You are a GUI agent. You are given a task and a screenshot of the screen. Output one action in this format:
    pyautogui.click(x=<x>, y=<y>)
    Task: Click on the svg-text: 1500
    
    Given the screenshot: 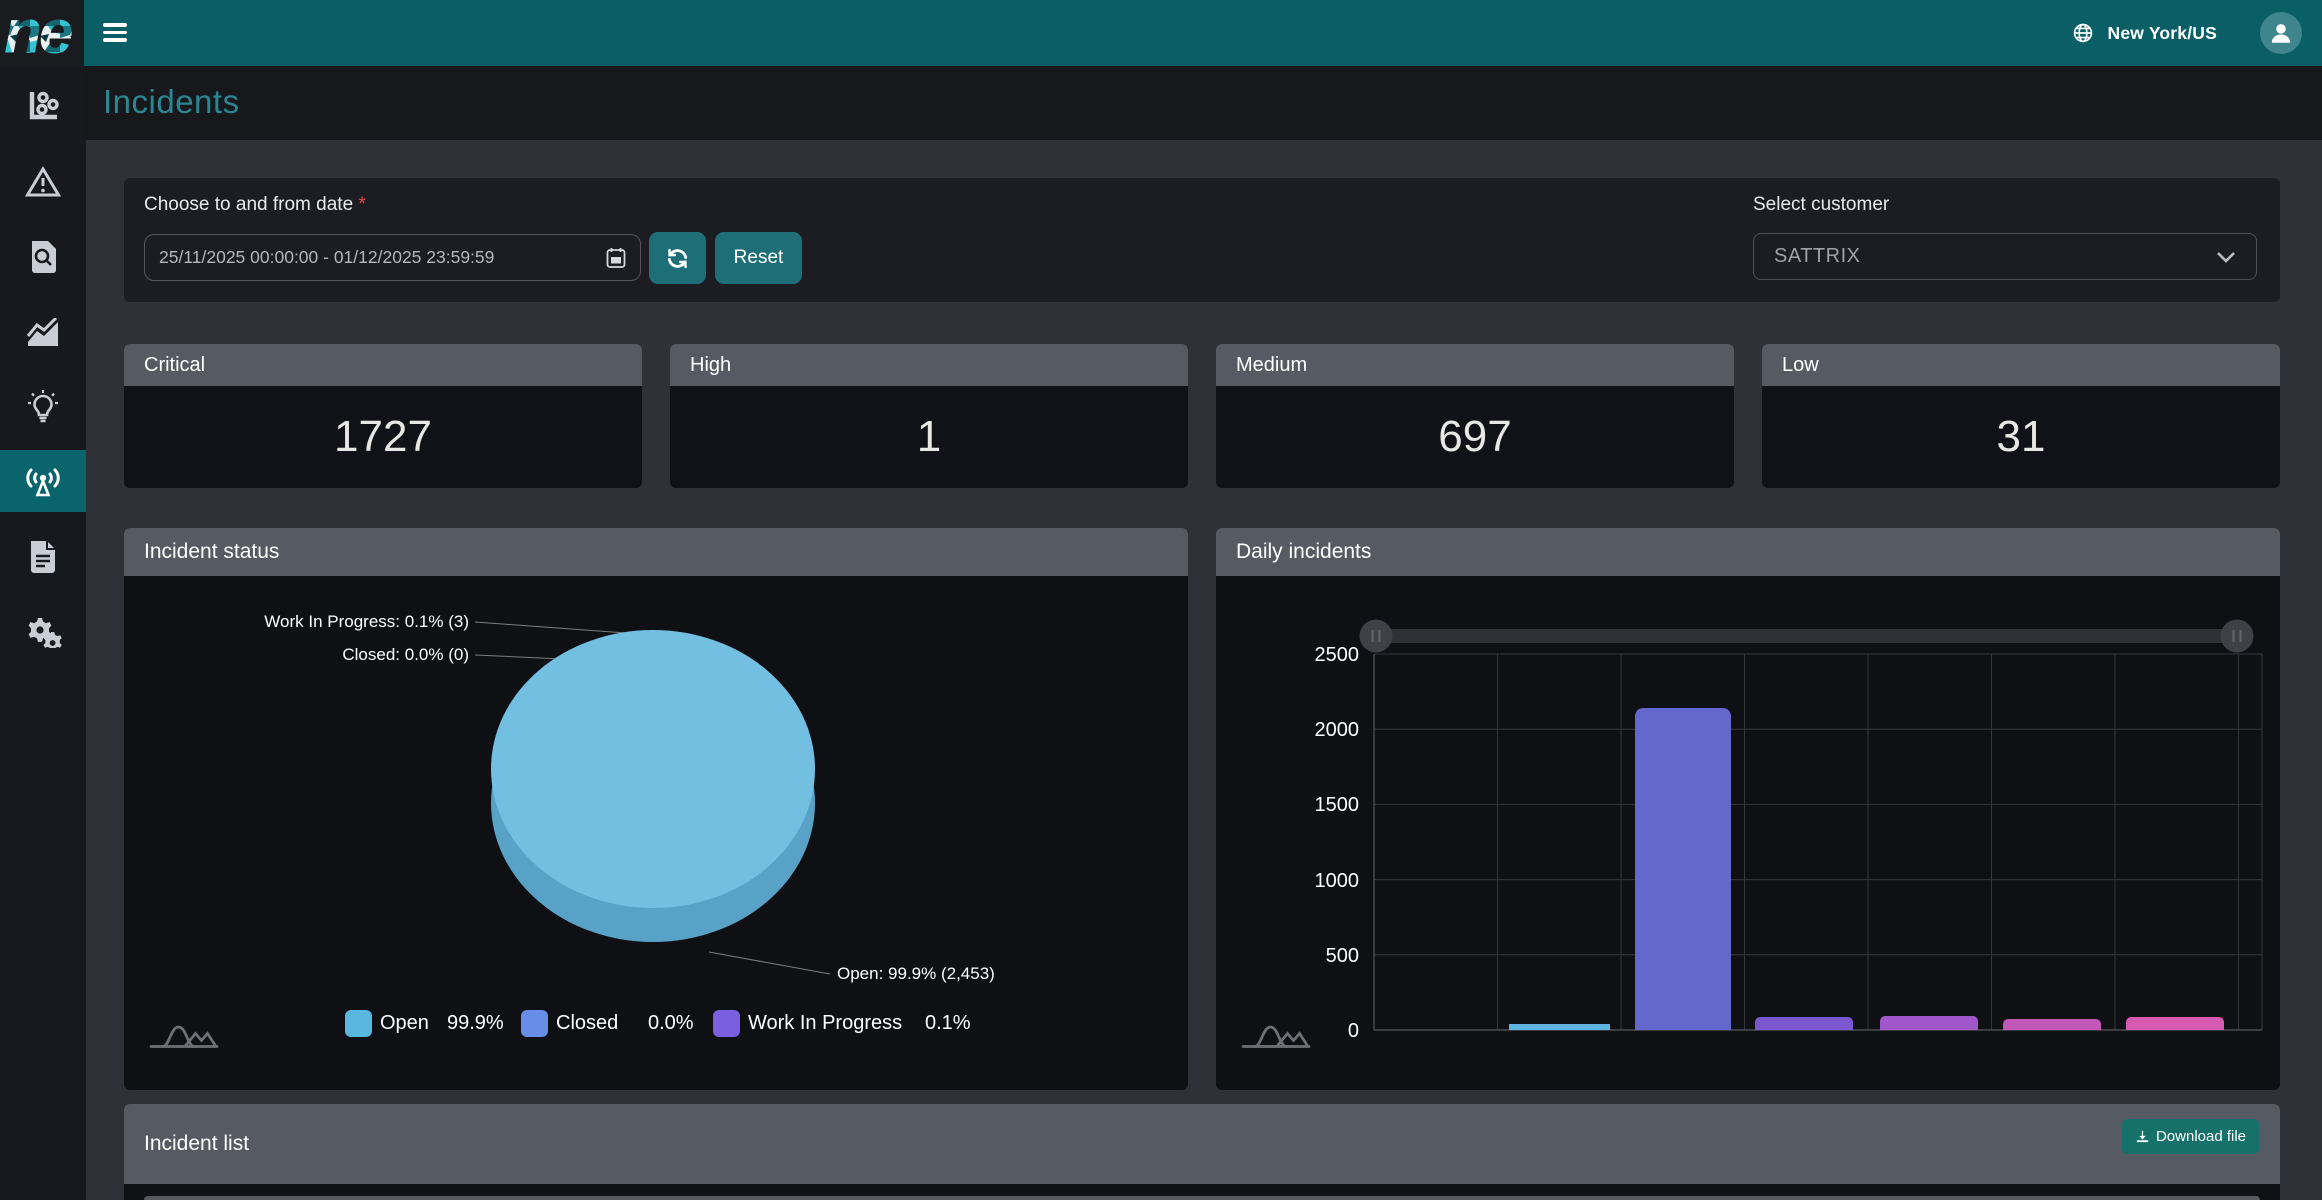 What is the action you would take?
    pyautogui.click(x=1337, y=805)
    